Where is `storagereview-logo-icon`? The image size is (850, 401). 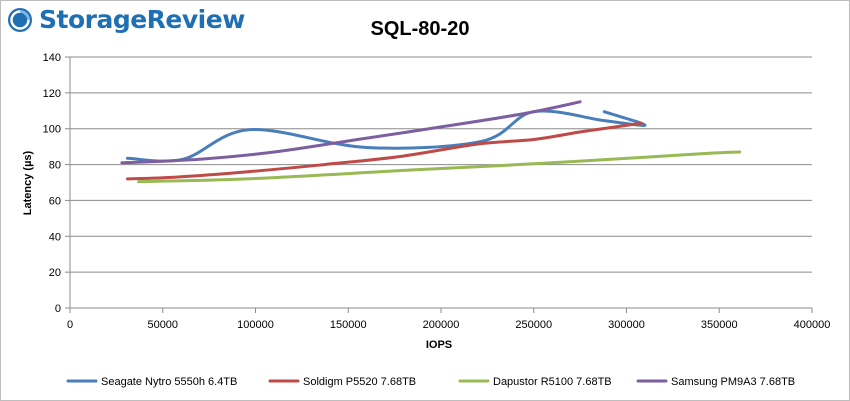
storagereview-logo-icon is located at coordinates (20, 19).